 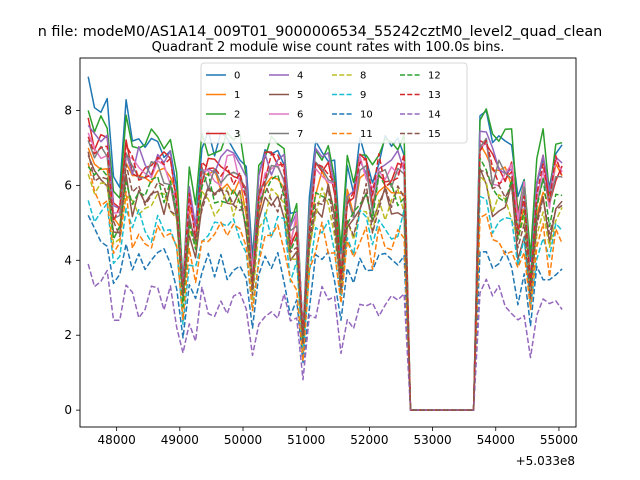 What do you see at coordinates (300, 134) in the screenshot?
I see `legend-label-7: 7` at bounding box center [300, 134].